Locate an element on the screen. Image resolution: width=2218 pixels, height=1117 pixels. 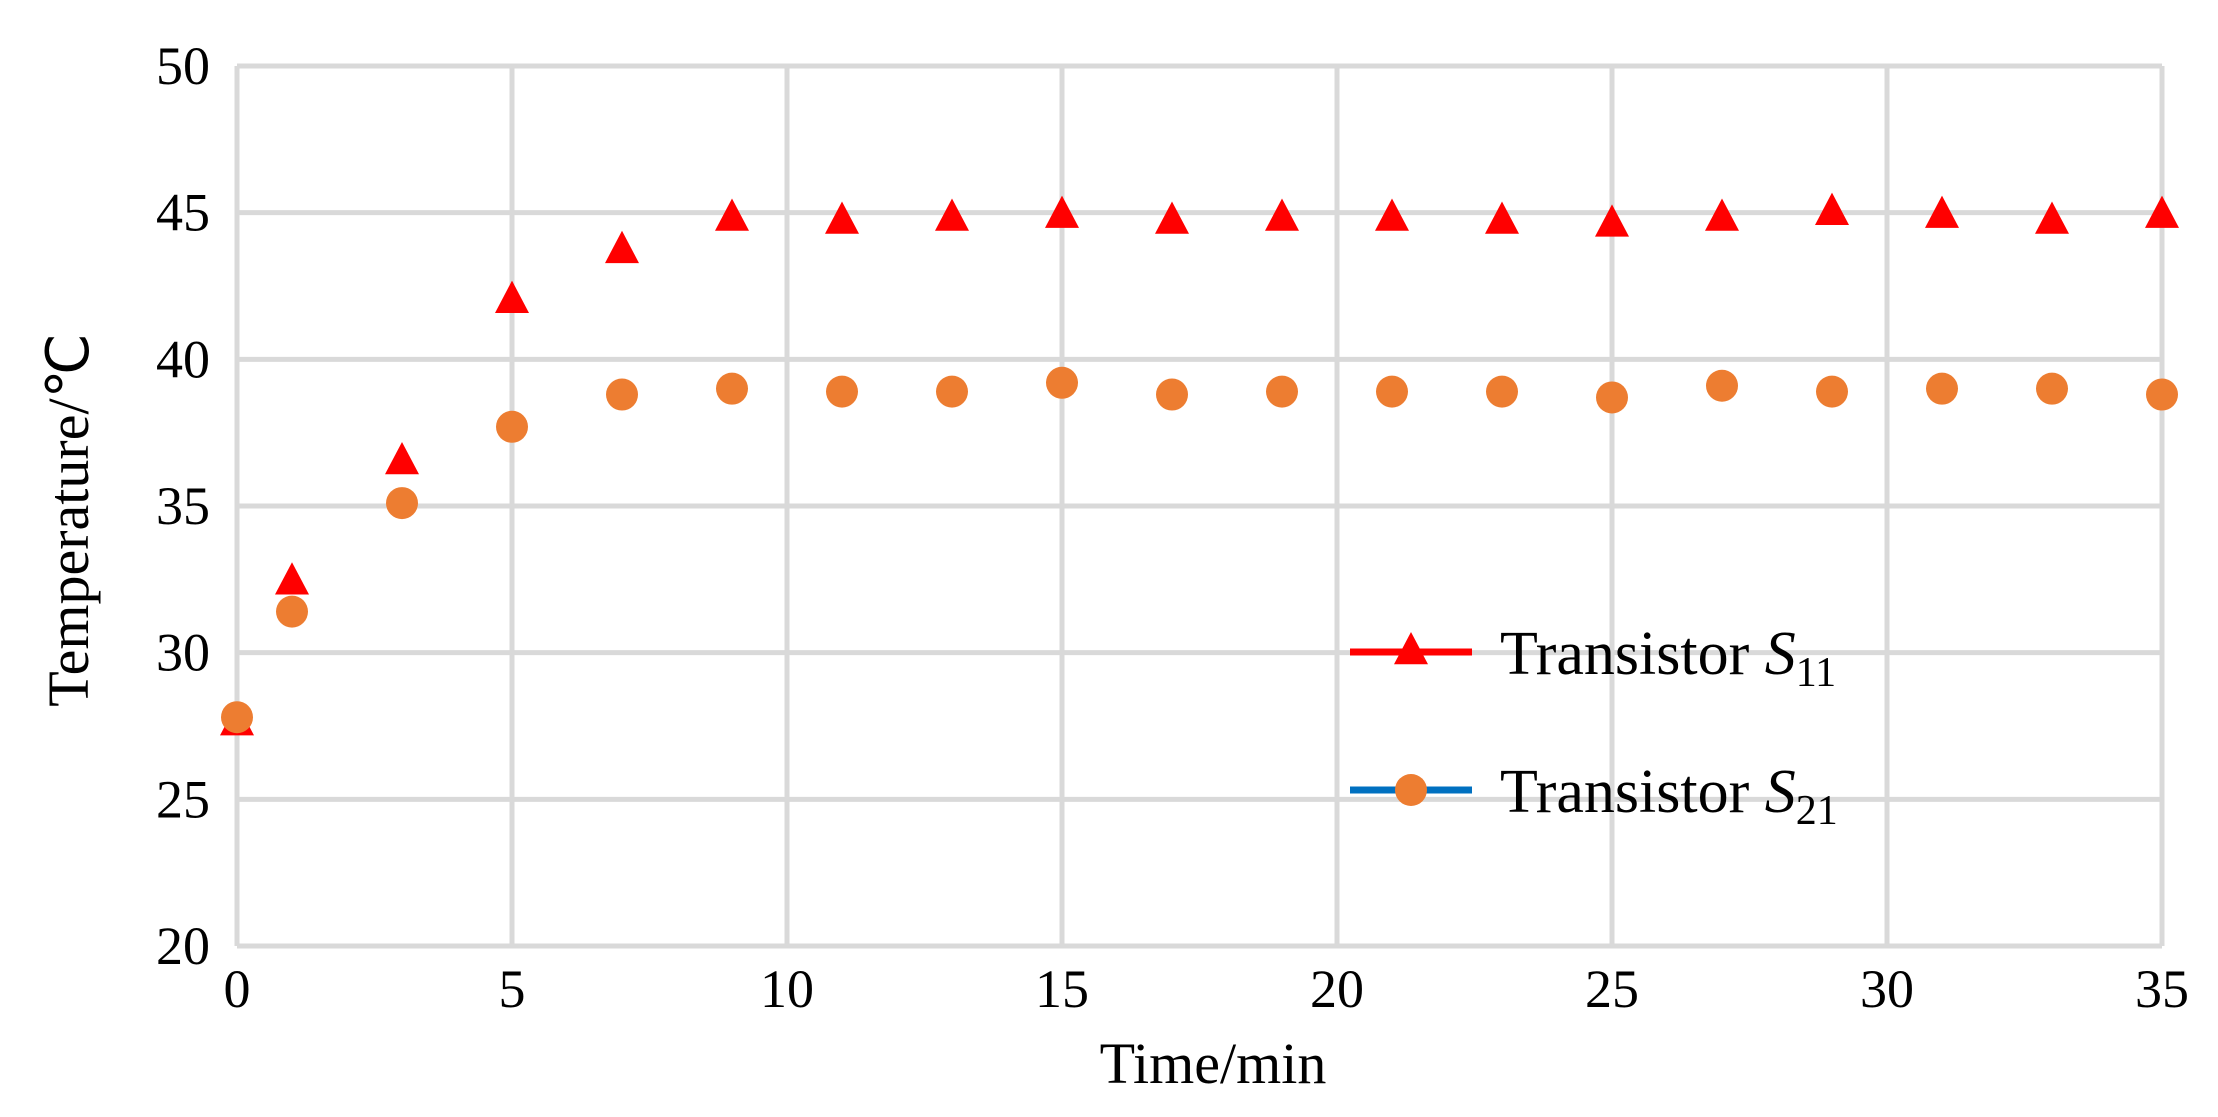
legend: Transistor S11 Transistor S21 is located at coordinates (1594, 727).